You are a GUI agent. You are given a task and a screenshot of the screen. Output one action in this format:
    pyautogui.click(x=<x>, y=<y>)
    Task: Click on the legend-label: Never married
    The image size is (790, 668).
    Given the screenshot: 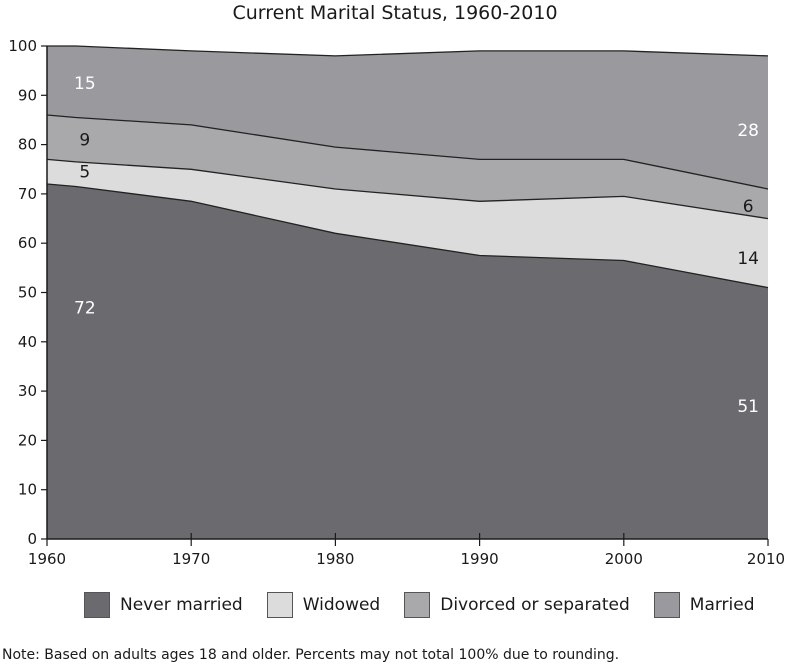 What is the action you would take?
    pyautogui.click(x=181, y=605)
    